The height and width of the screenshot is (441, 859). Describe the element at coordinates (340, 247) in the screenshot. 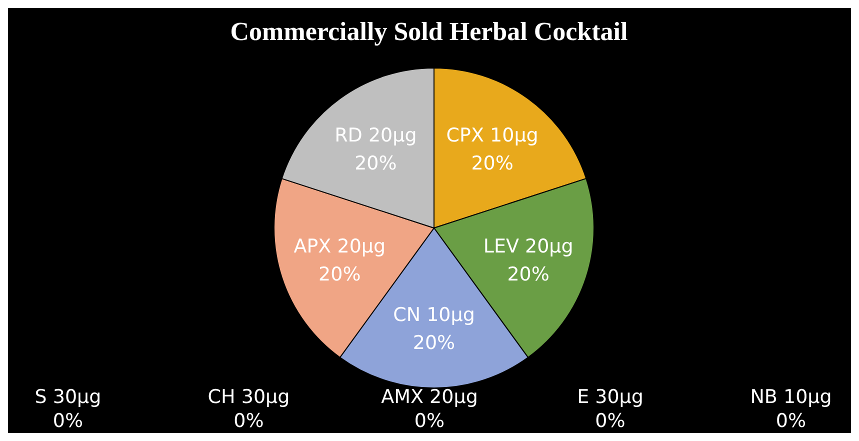

I see `slice-label: APX 20µg` at that location.